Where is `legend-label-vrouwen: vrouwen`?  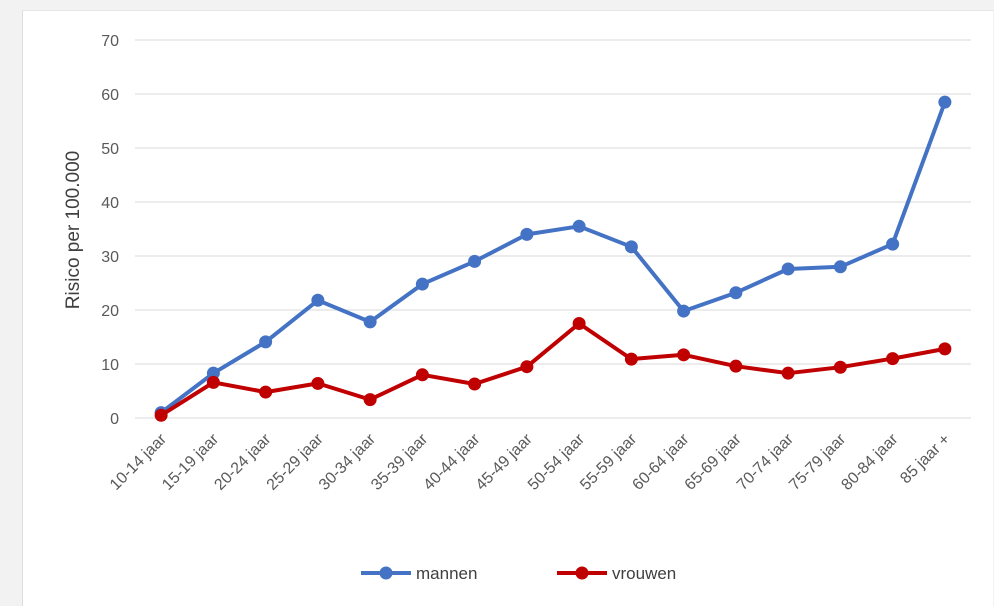
legend-label-vrouwen: vrouwen is located at coordinates (644, 573).